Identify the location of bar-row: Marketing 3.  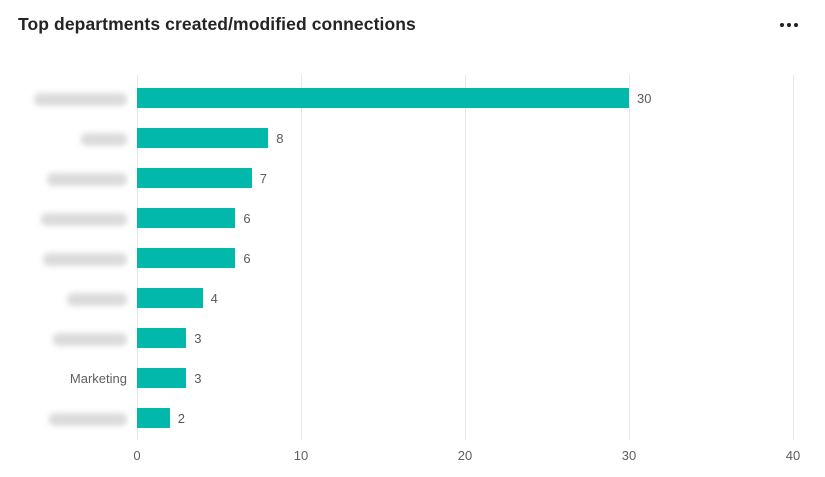
(412, 378).